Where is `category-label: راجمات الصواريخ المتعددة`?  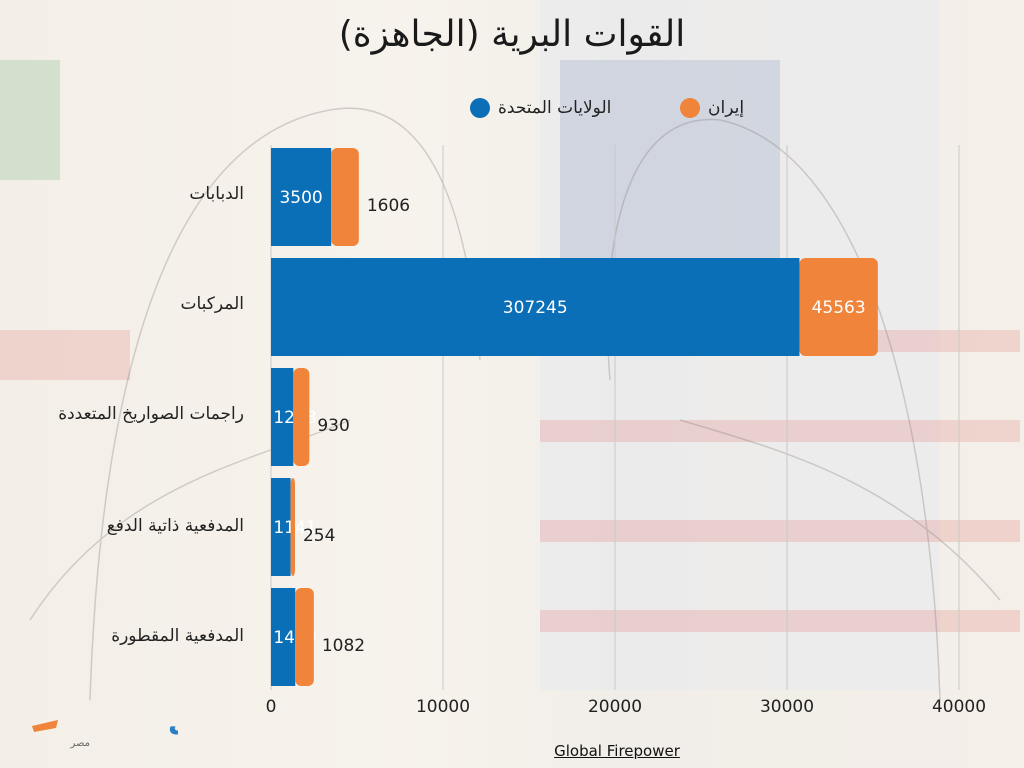 category-label: راجمات الصواريخ المتعددة is located at coordinates (151, 414).